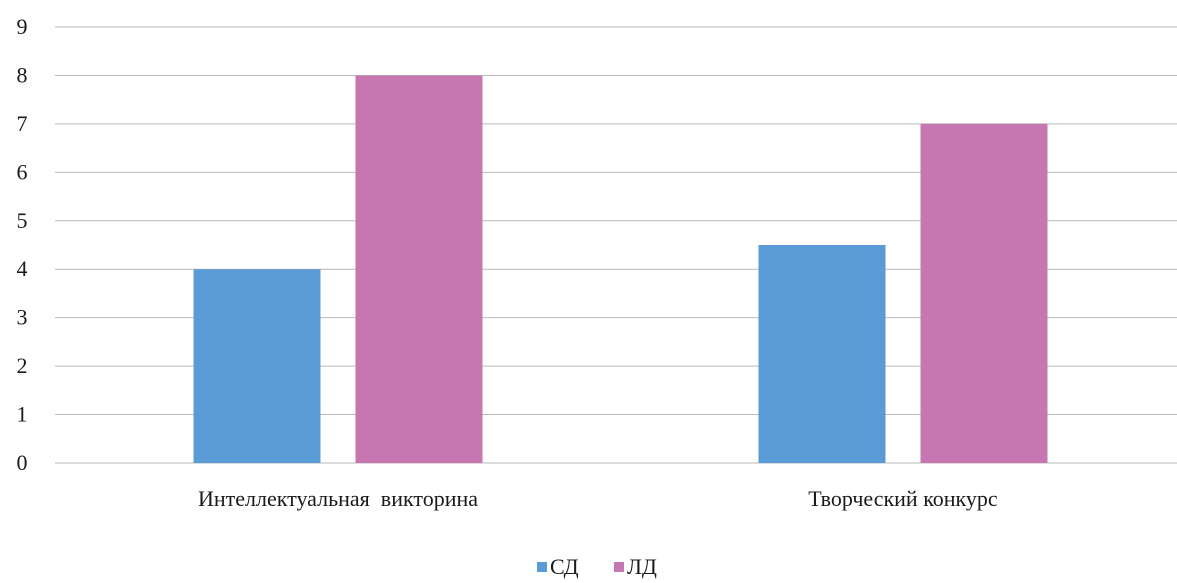 The image size is (1177, 583). What do you see at coordinates (22, 365) in the screenshot?
I see `y-tick-label: 2` at bounding box center [22, 365].